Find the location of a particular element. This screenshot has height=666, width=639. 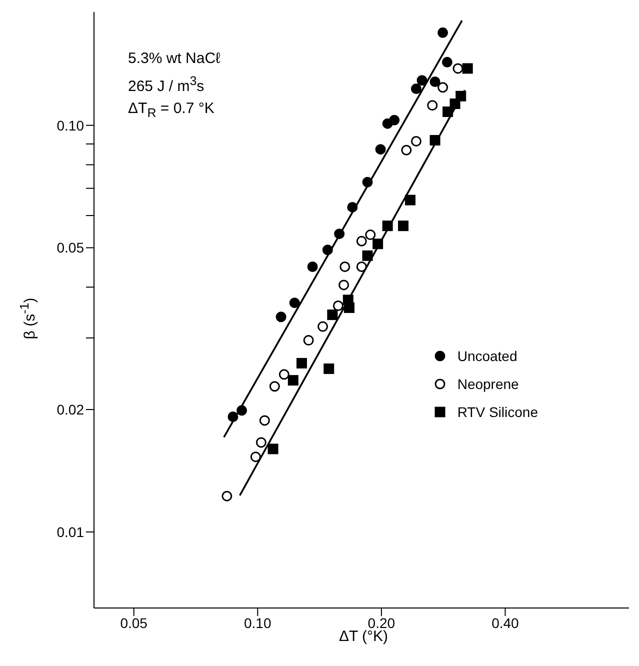

annotation: 265 J / m$^{3}$s is located at coordinates (167, 85).